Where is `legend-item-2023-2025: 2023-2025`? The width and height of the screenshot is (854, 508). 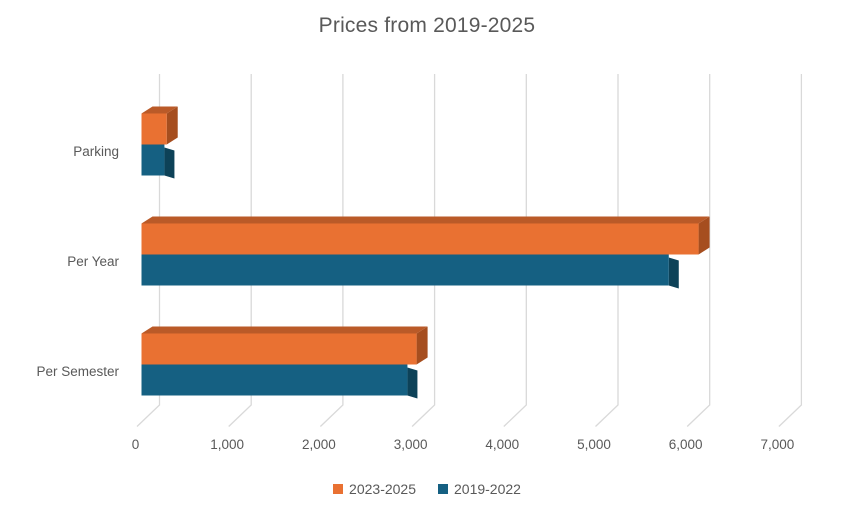 legend-item-2023-2025: 2023-2025 is located at coordinates (374, 489).